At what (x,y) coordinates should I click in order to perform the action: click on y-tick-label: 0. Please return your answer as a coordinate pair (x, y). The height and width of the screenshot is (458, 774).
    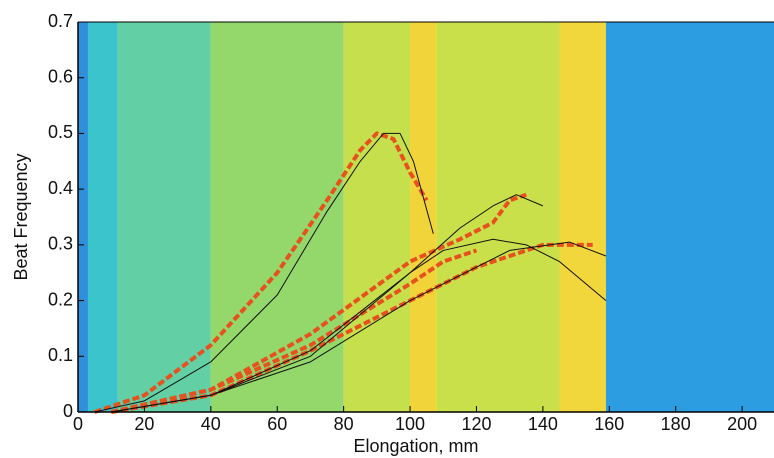
    Looking at the image, I should click on (68, 411).